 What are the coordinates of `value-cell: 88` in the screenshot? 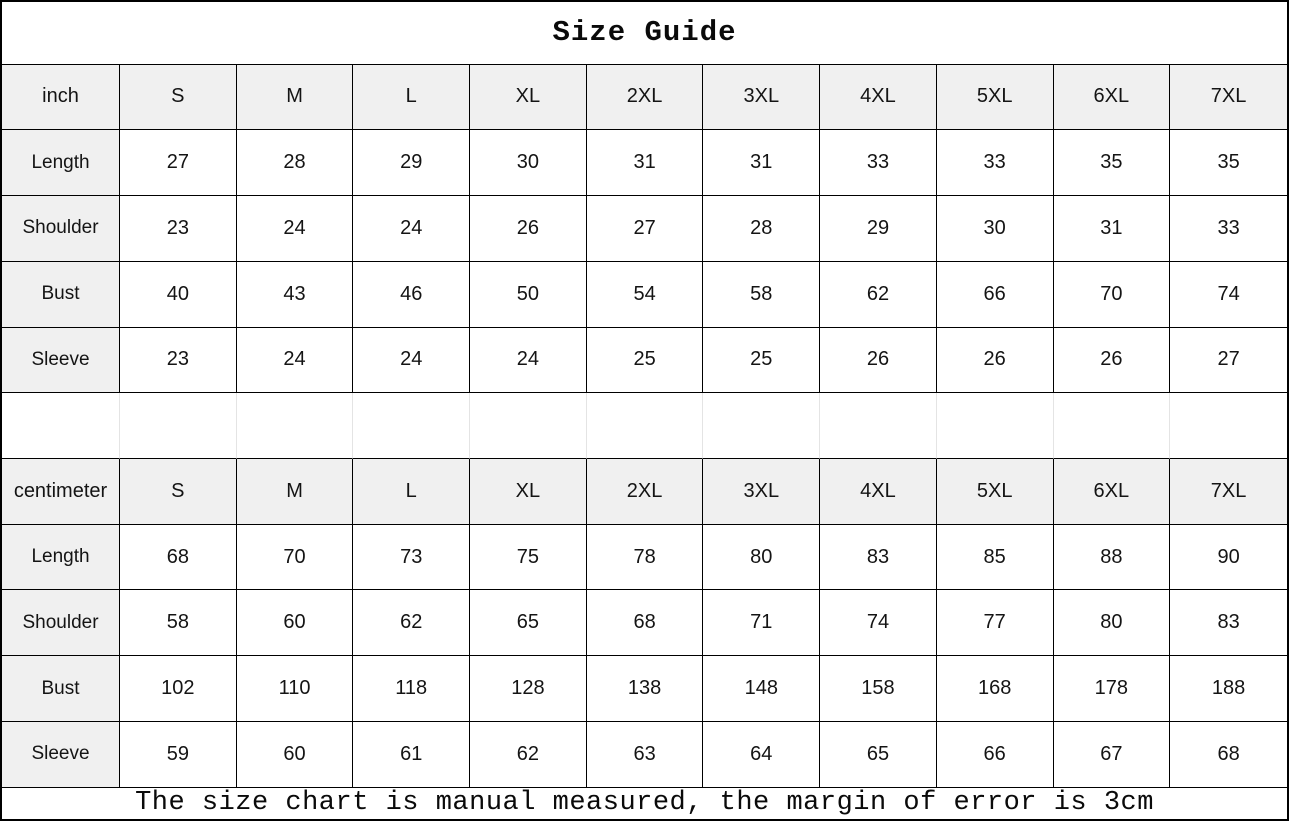 It's located at (1112, 557).